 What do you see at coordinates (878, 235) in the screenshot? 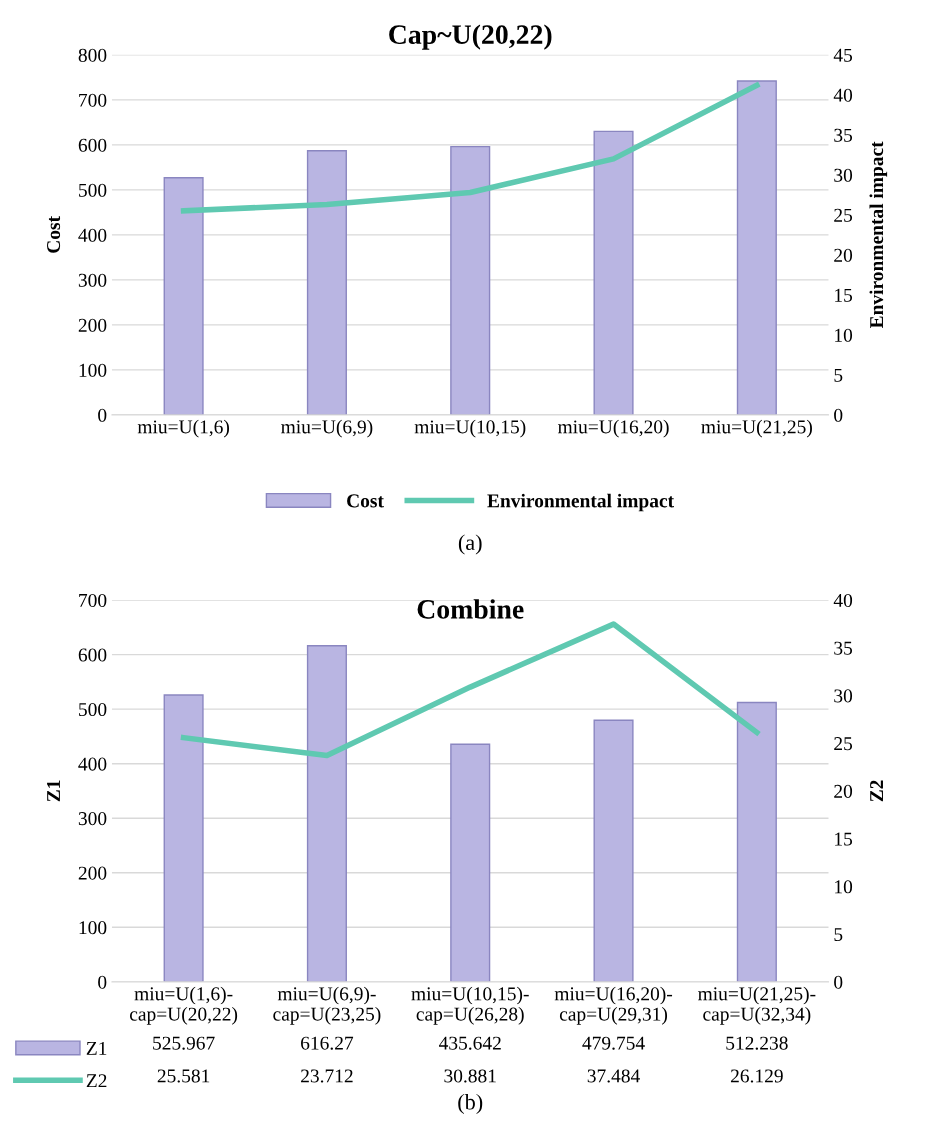
I see `y2-axis-title: Environmental impact` at bounding box center [878, 235].